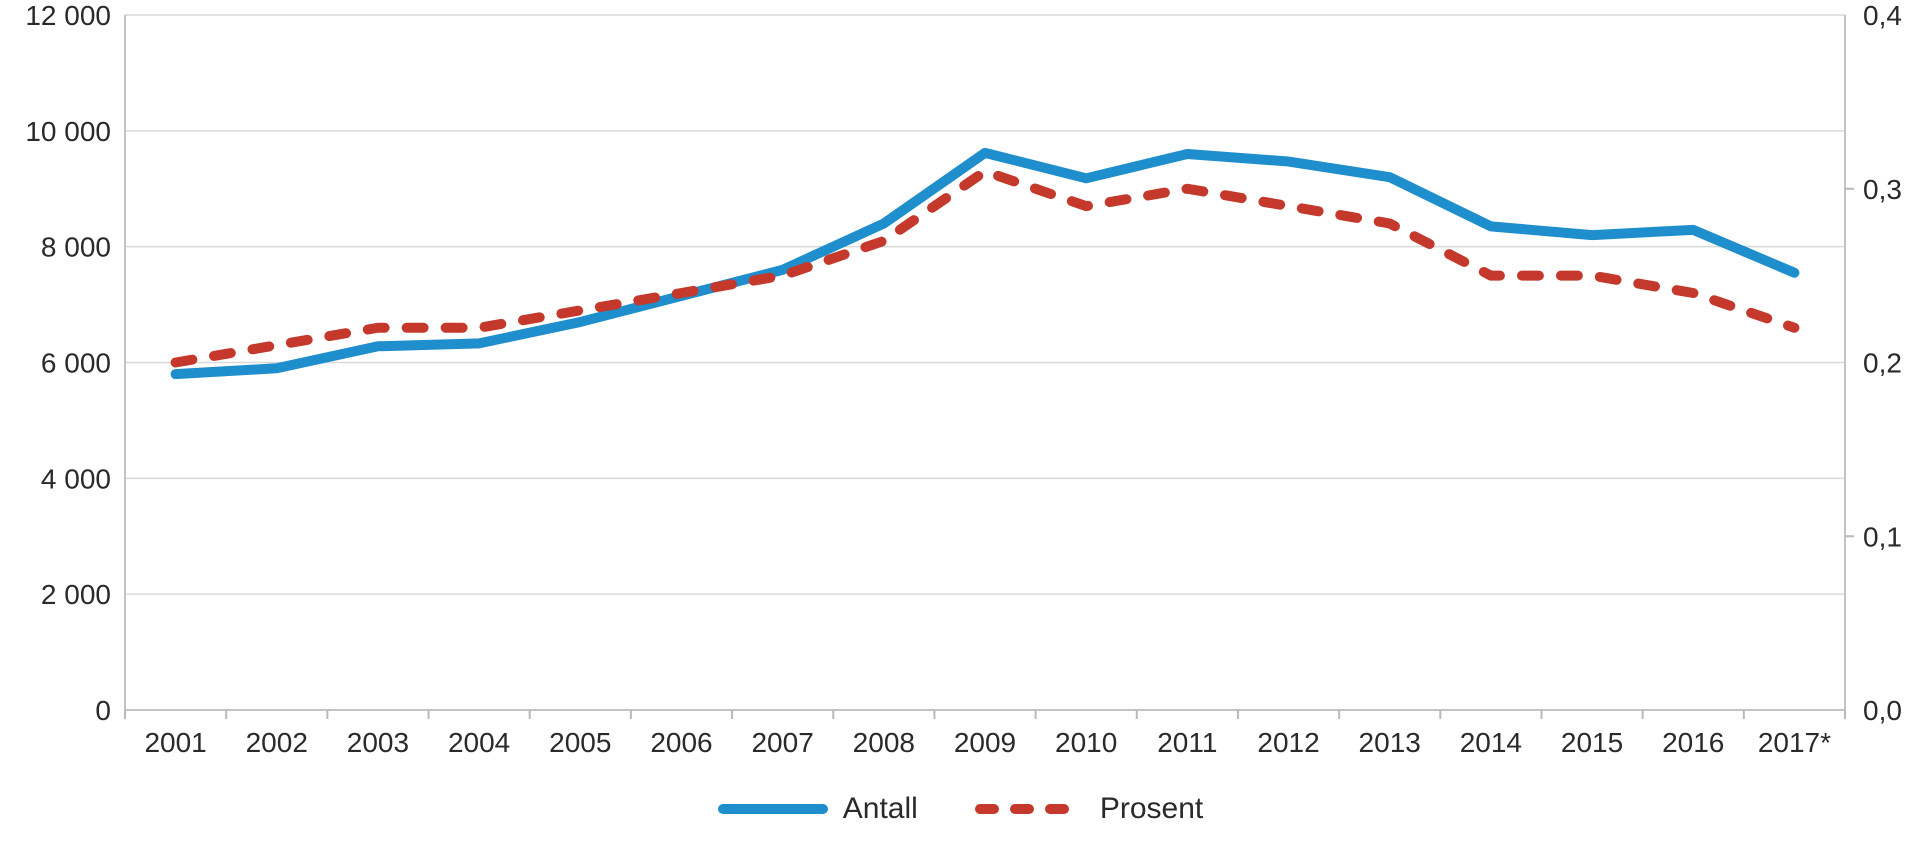  I want to click on y-axis-label-left: 2 000, so click(76, 594).